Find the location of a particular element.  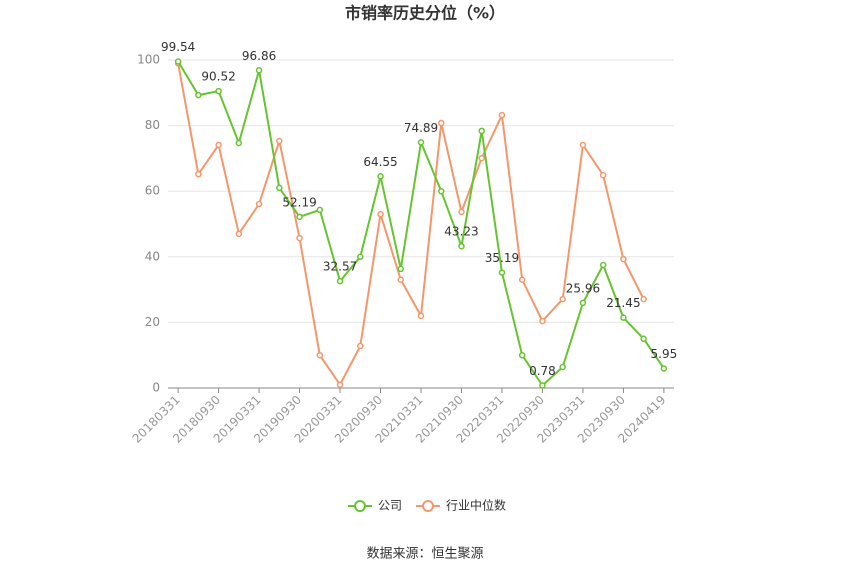

data-label: 96.86 is located at coordinates (259, 56).